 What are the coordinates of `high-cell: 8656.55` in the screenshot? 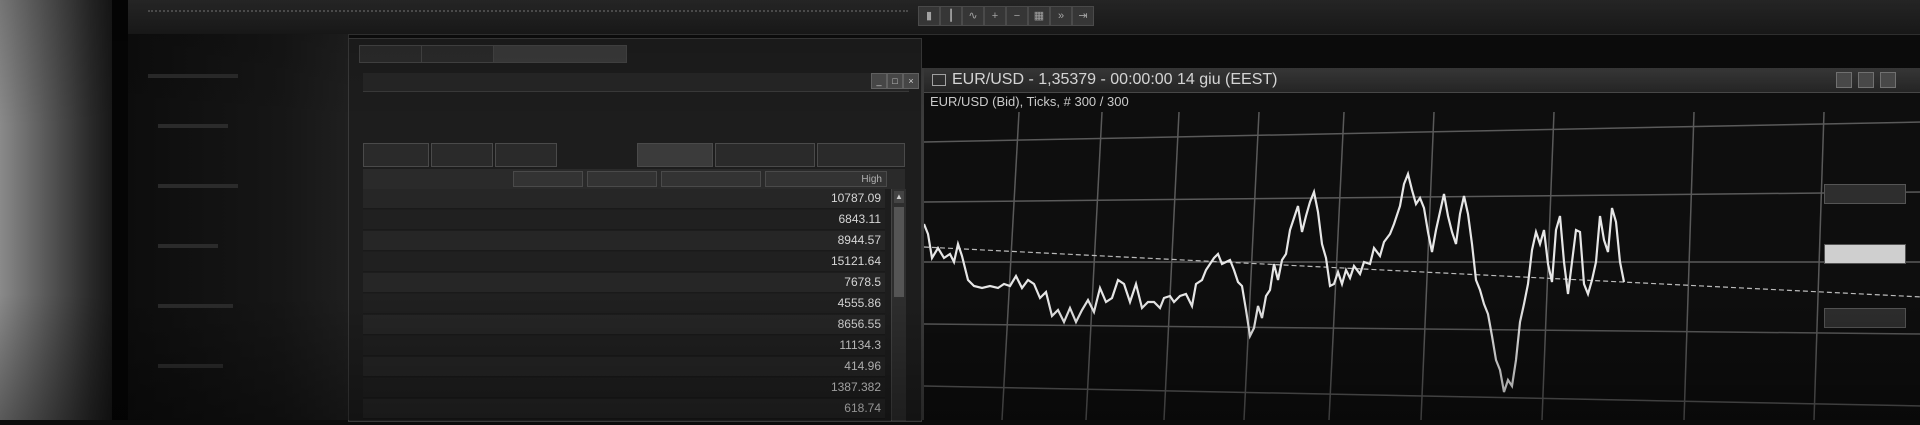 It's located at (859, 324).